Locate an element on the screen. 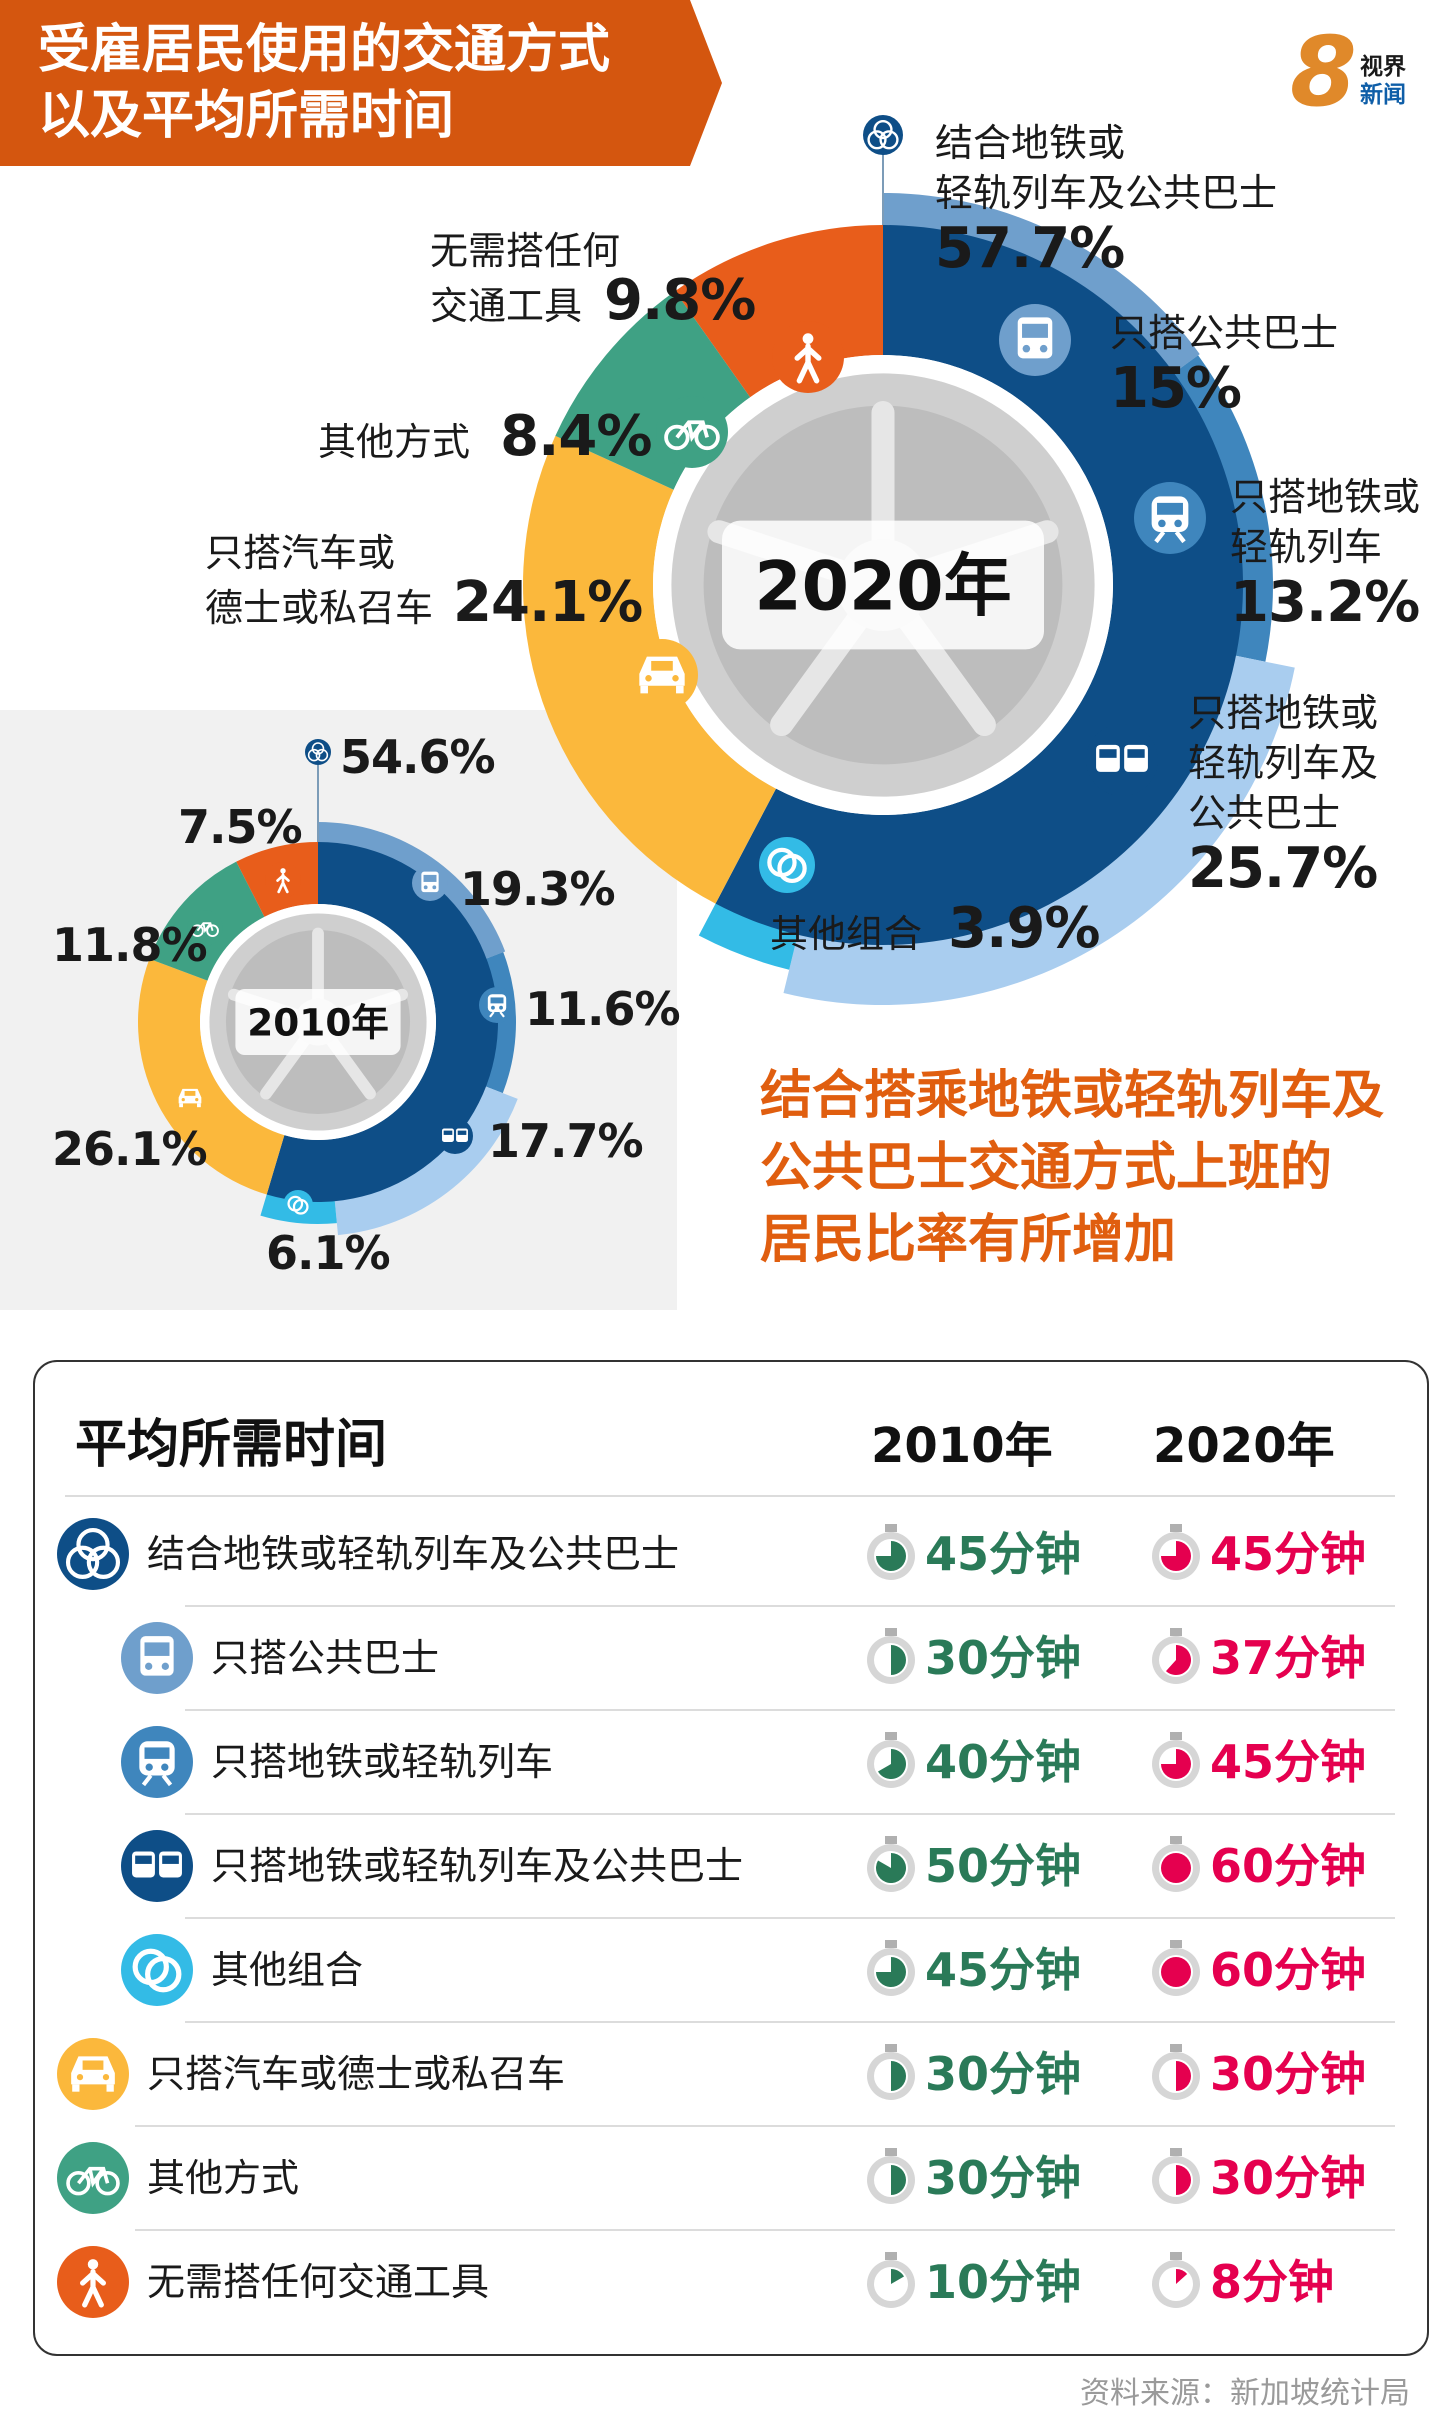 This screenshot has height=2412, width=1450. pct-others-2010: 11.8% is located at coordinates (130, 945).